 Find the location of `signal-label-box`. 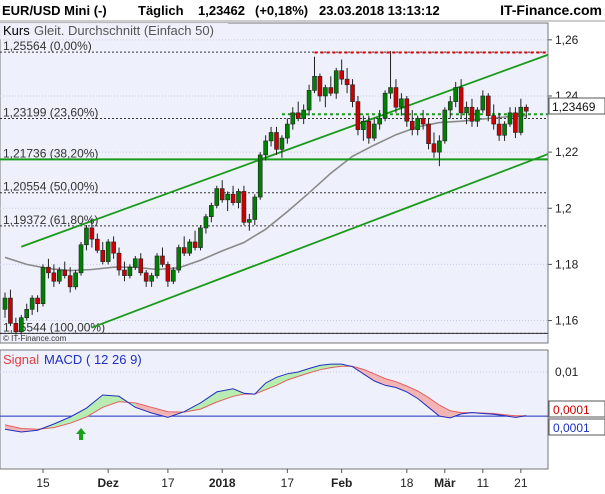

signal-label-box is located at coordinates (576, 409).